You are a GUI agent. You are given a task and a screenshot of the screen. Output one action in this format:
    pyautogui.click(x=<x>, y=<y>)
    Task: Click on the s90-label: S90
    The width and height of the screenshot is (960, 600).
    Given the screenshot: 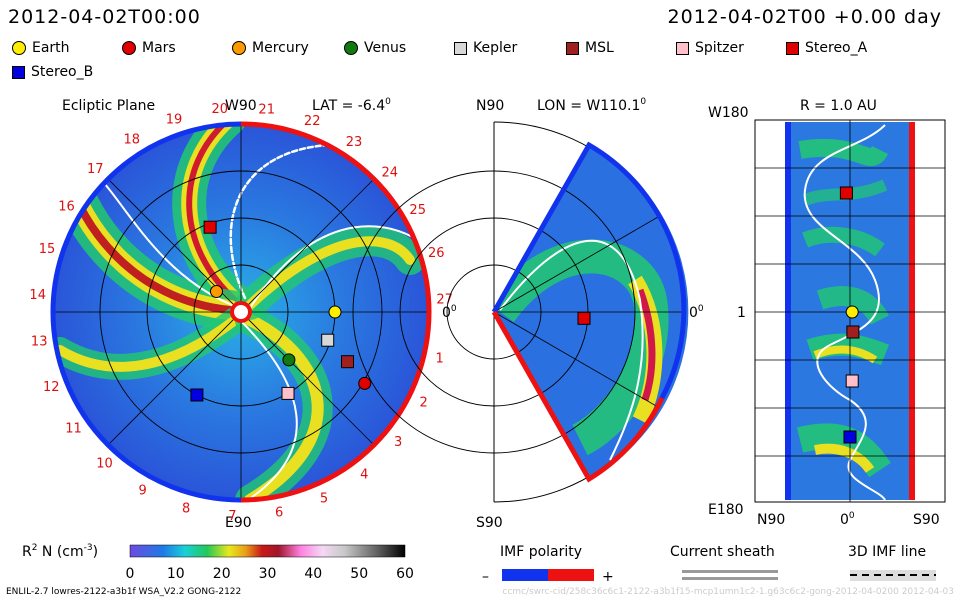 What is the action you would take?
    pyautogui.click(x=489, y=523)
    